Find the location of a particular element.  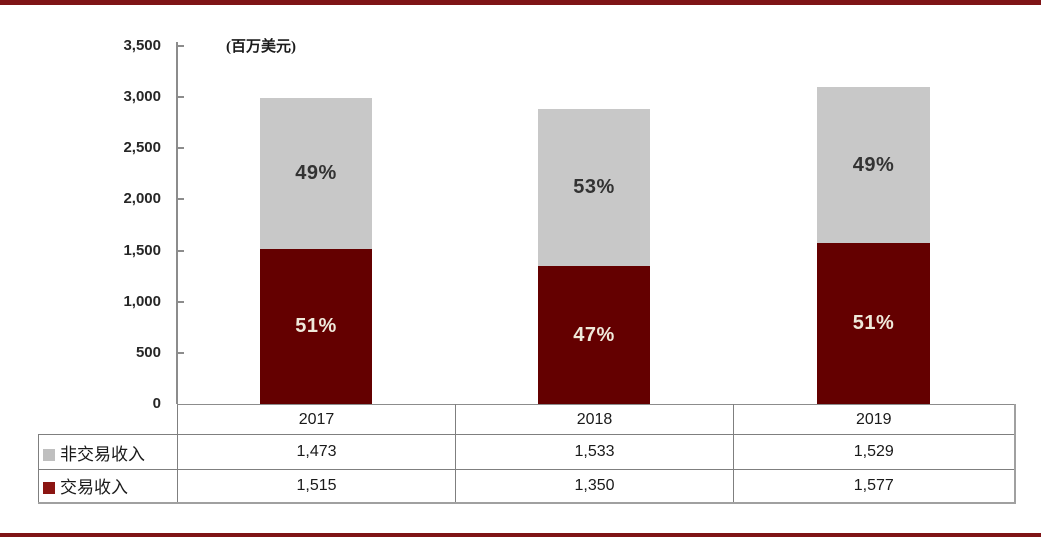

legend-swatch-gray-icon is located at coordinates (49, 454).